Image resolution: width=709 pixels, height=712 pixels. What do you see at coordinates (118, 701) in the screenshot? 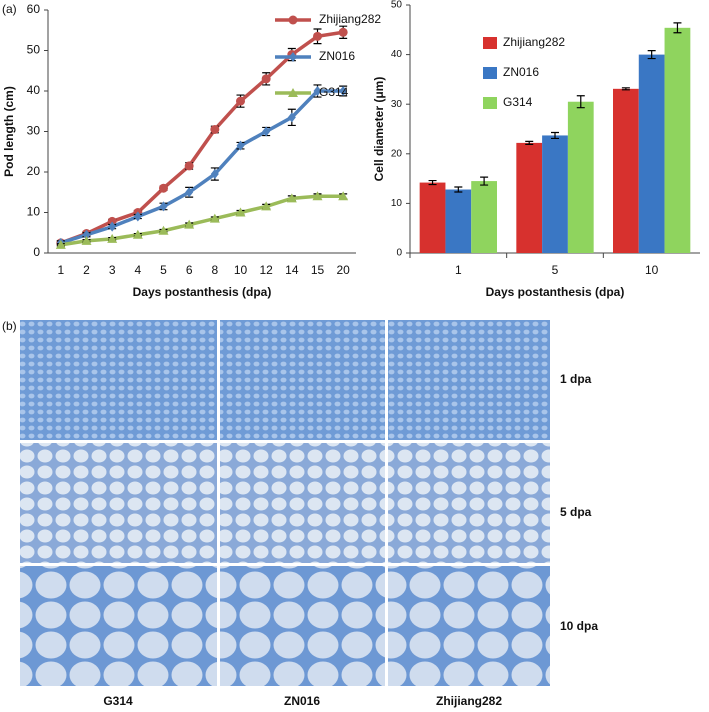
I see `column-label: G314` at bounding box center [118, 701].